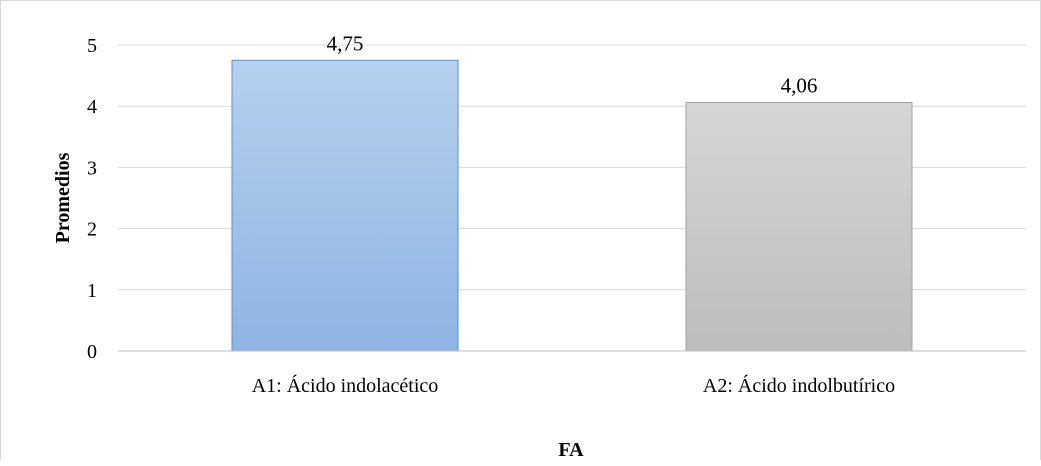 The height and width of the screenshot is (466, 1041). I want to click on y-tick-label: 0, so click(92, 352).